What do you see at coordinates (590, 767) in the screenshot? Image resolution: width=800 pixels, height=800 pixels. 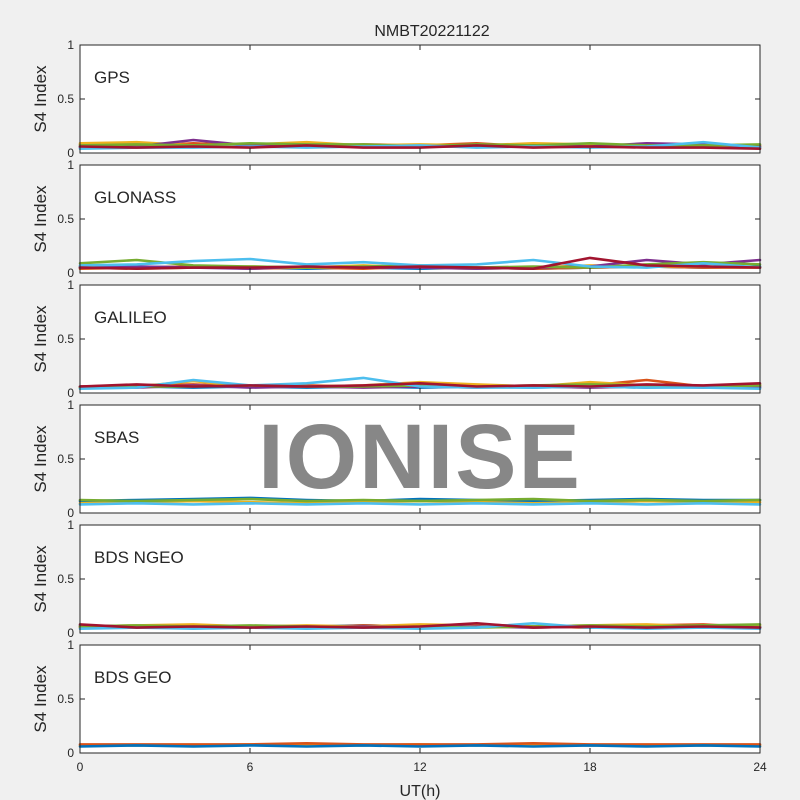 I see `x-tick-label: 18` at bounding box center [590, 767].